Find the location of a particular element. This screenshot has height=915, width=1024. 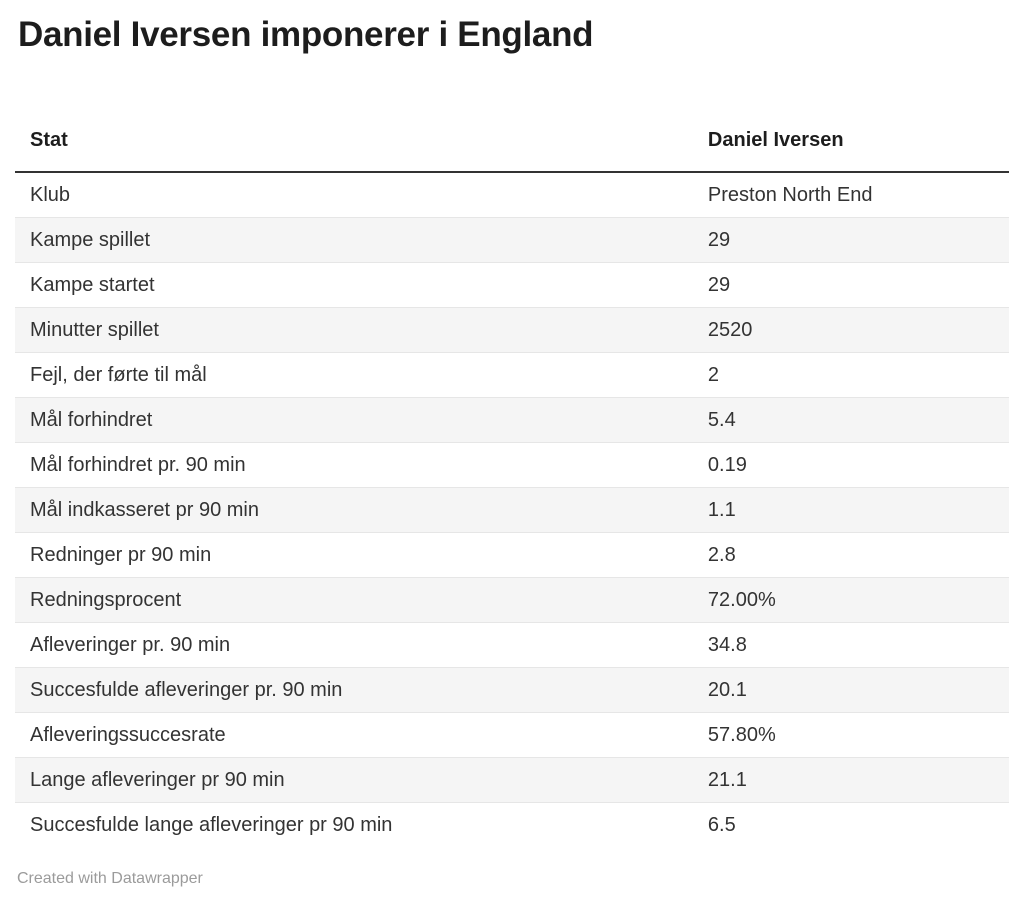

value-cell: 2520 is located at coordinates (850, 330).